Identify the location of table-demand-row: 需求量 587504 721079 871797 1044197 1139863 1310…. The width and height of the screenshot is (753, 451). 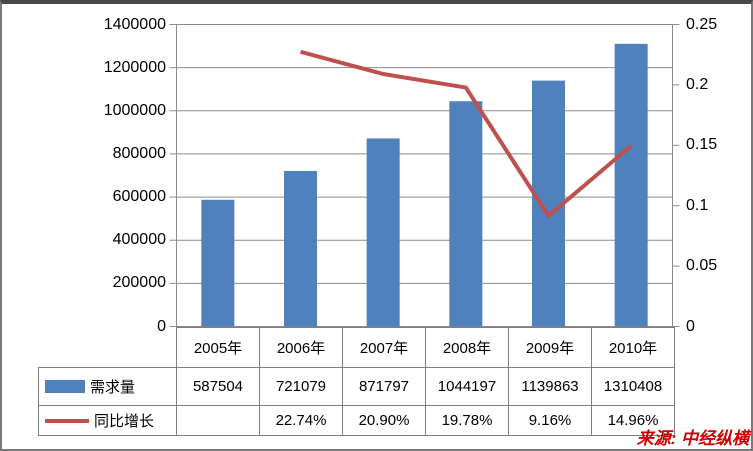
(356, 386).